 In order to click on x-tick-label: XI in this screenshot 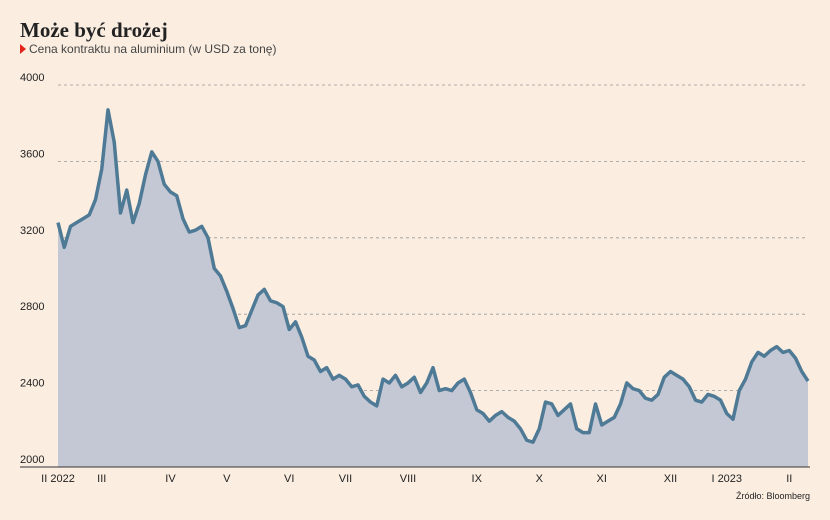, I will do `click(602, 479)`.